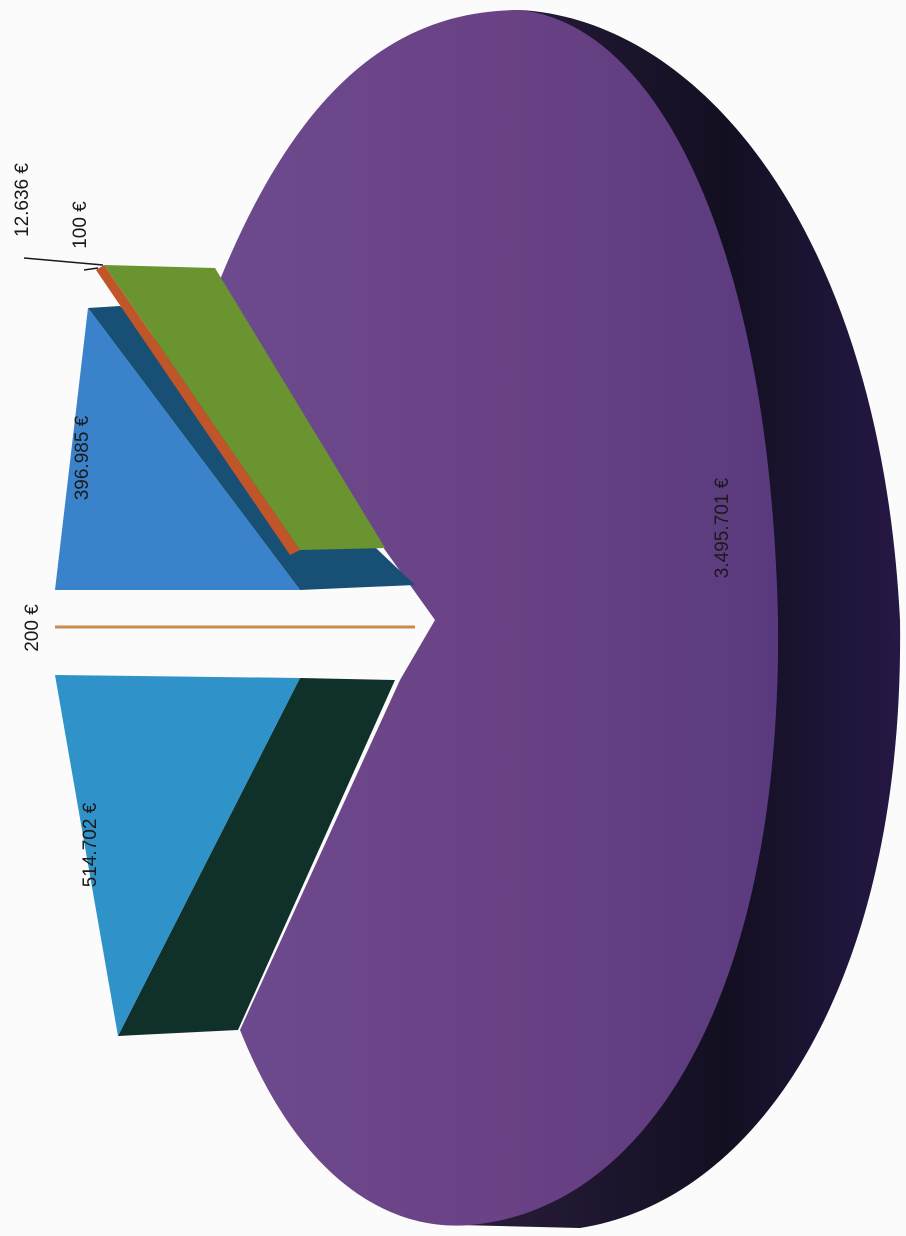  I want to click on slice-label-5: 12.636 €, so click(22, 200).